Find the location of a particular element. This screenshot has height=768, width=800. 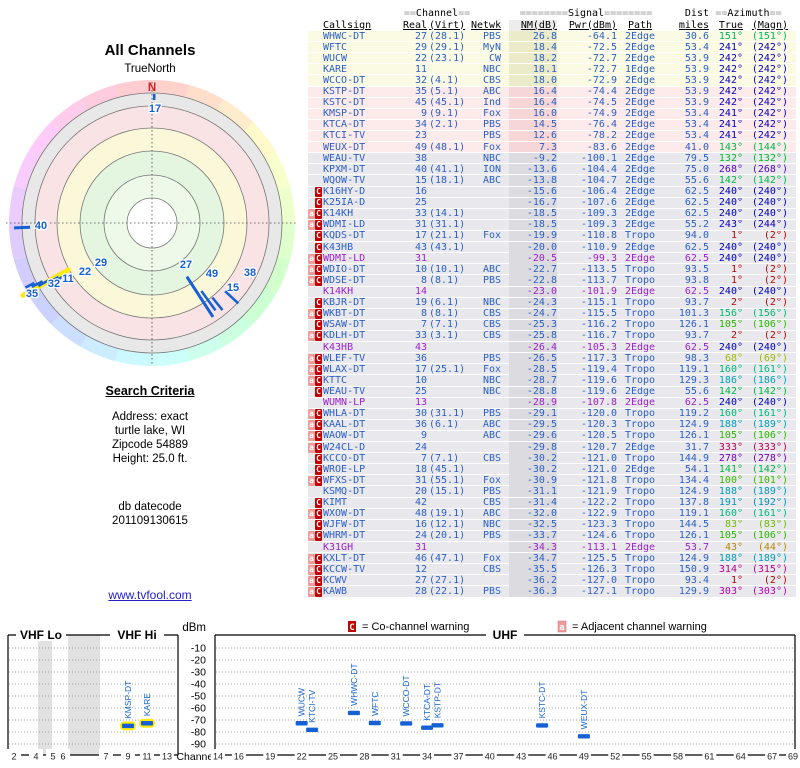

cell-noise-margin: 7.3 is located at coordinates (533, 147).